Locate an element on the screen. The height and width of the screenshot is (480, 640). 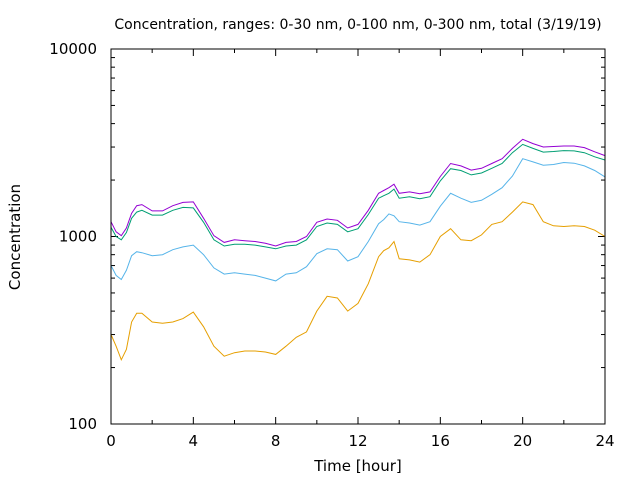
x-tick-label: 24 is located at coordinates (604, 441).